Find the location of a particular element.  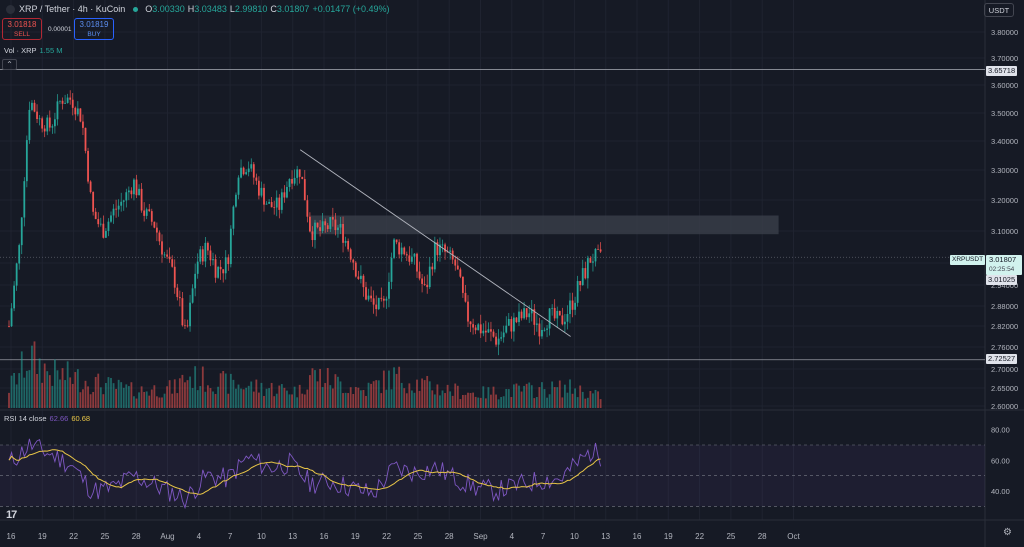

sell-button: 3.01818 SELL is located at coordinates (22, 29).